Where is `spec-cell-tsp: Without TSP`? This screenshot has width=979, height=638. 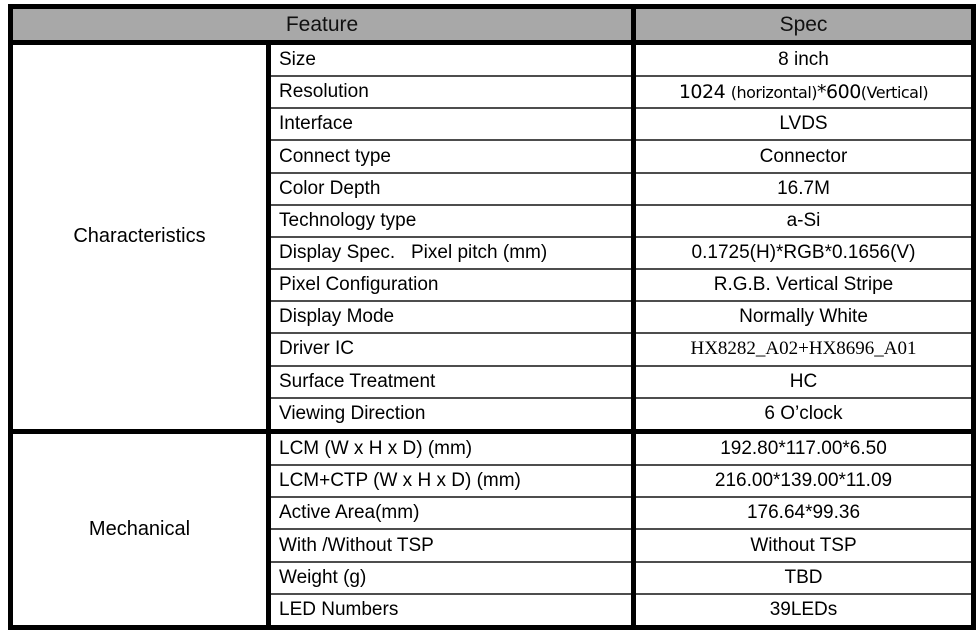 spec-cell-tsp: Without TSP is located at coordinates (803, 545).